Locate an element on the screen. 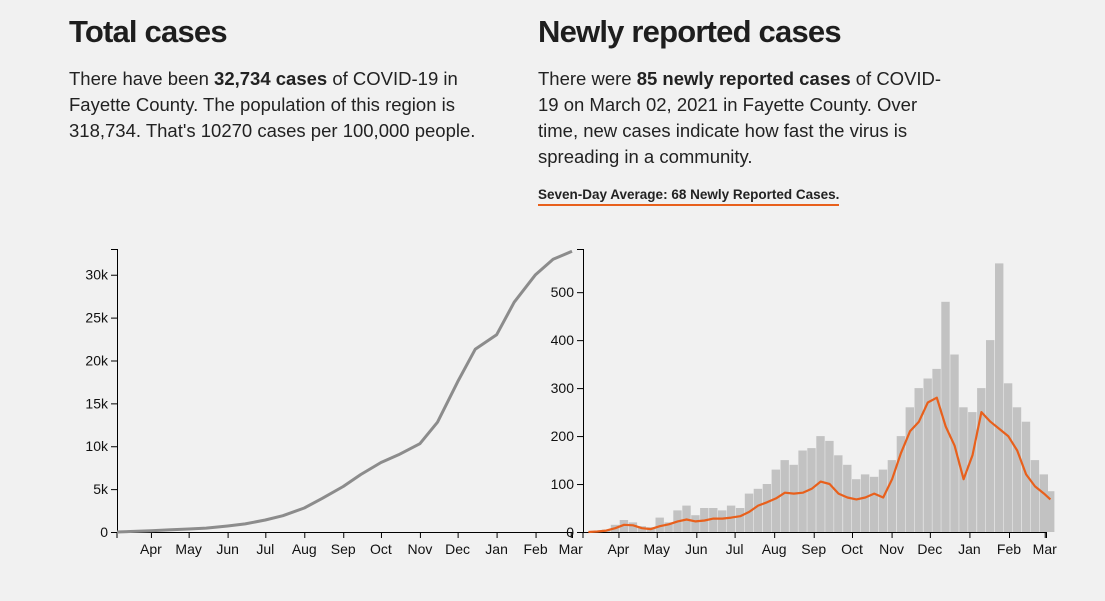 This screenshot has width=1105, height=601. new-y-tick-label: 100 is located at coordinates (563, 484).